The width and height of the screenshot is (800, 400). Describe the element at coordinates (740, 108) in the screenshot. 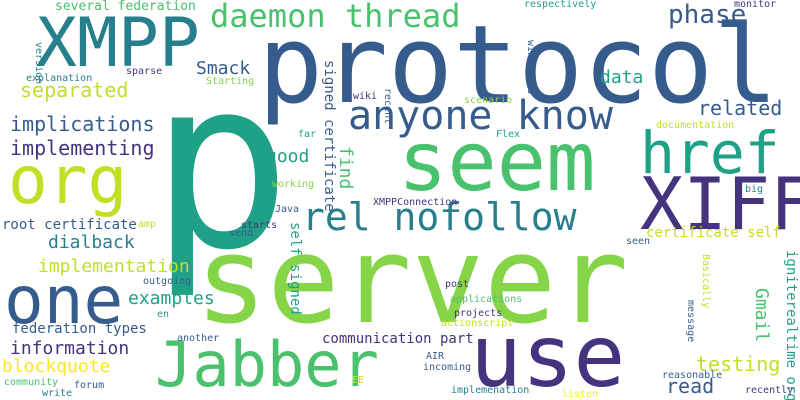

I see `cloud-word: related` at that location.